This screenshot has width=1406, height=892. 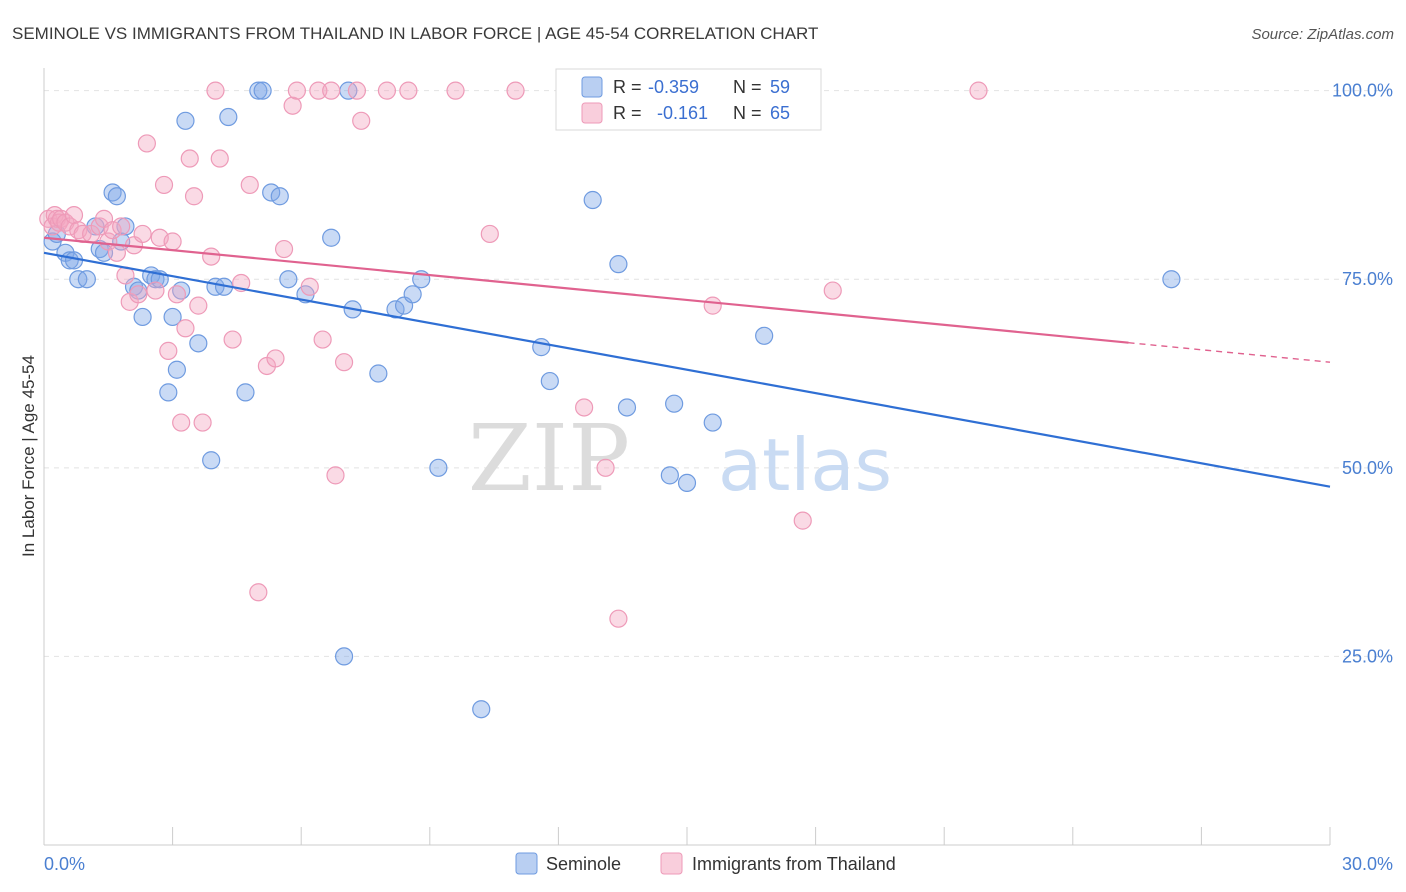 What do you see at coordinates (64, 864) in the screenshot?
I see `x-tick-label: 0.0%` at bounding box center [64, 864].